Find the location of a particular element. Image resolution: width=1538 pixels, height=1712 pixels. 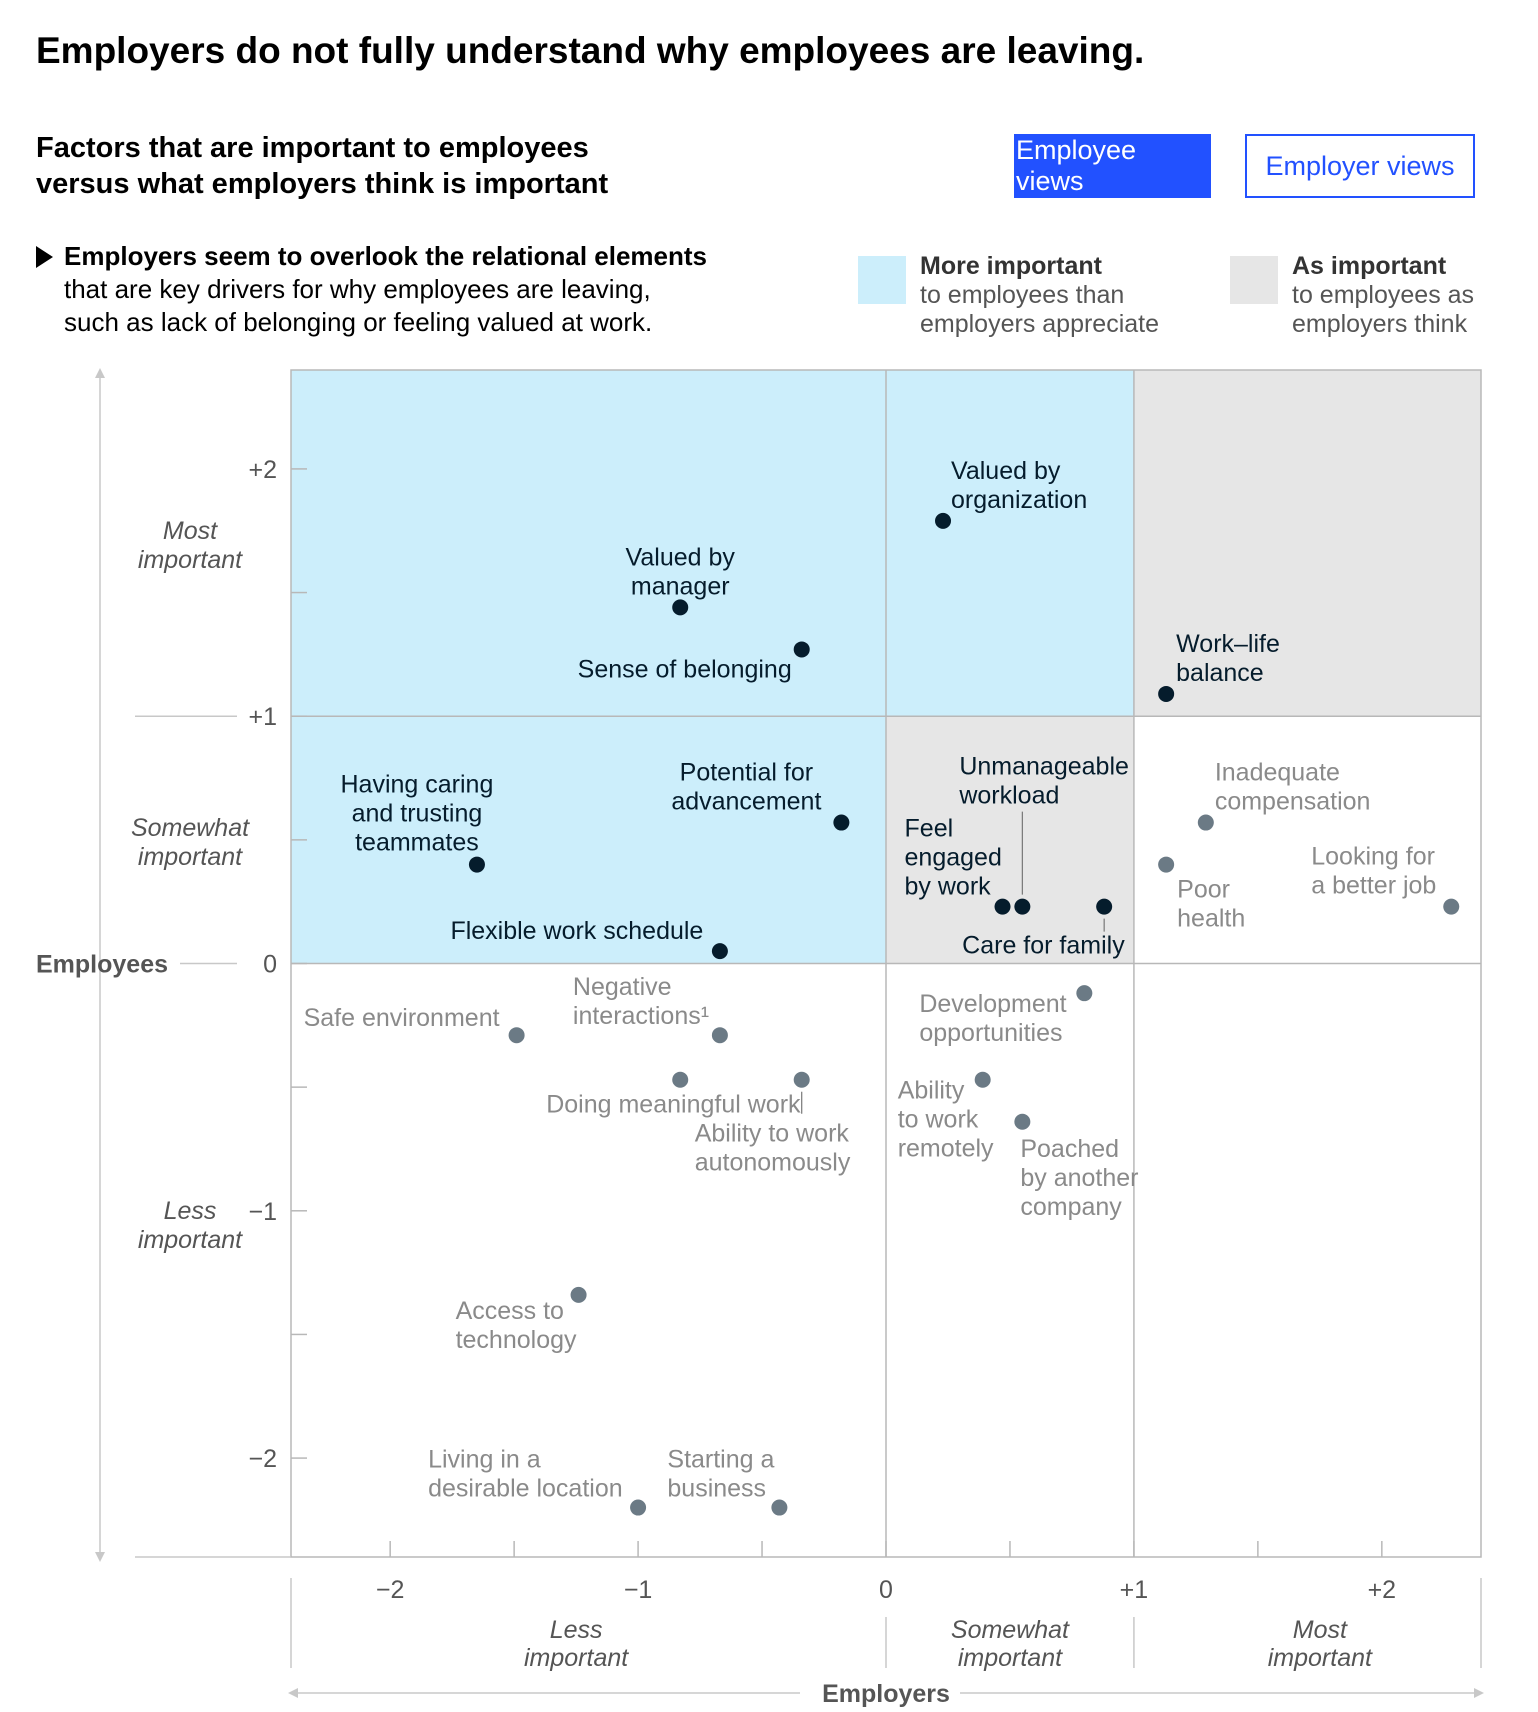

point-ability-to-work-remotely is located at coordinates (982, 1079).